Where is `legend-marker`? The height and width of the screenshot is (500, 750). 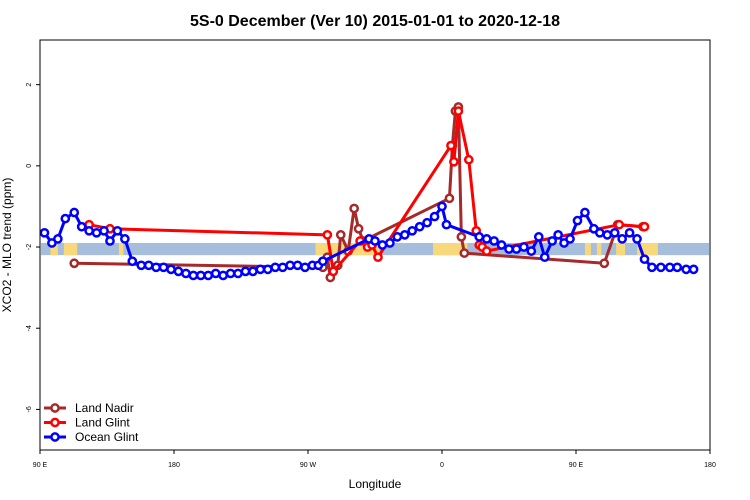 legend-marker is located at coordinates (55, 408).